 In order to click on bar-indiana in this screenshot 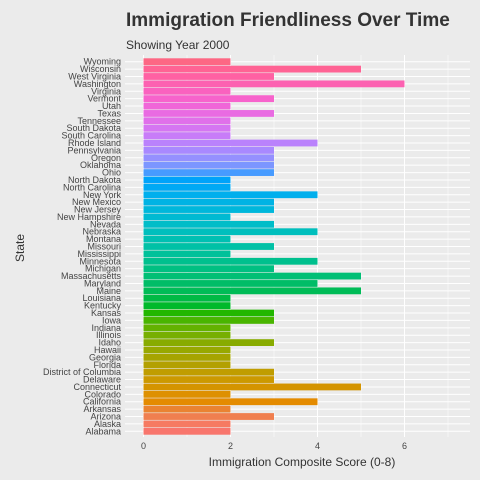, I will do `click(187, 328)`.